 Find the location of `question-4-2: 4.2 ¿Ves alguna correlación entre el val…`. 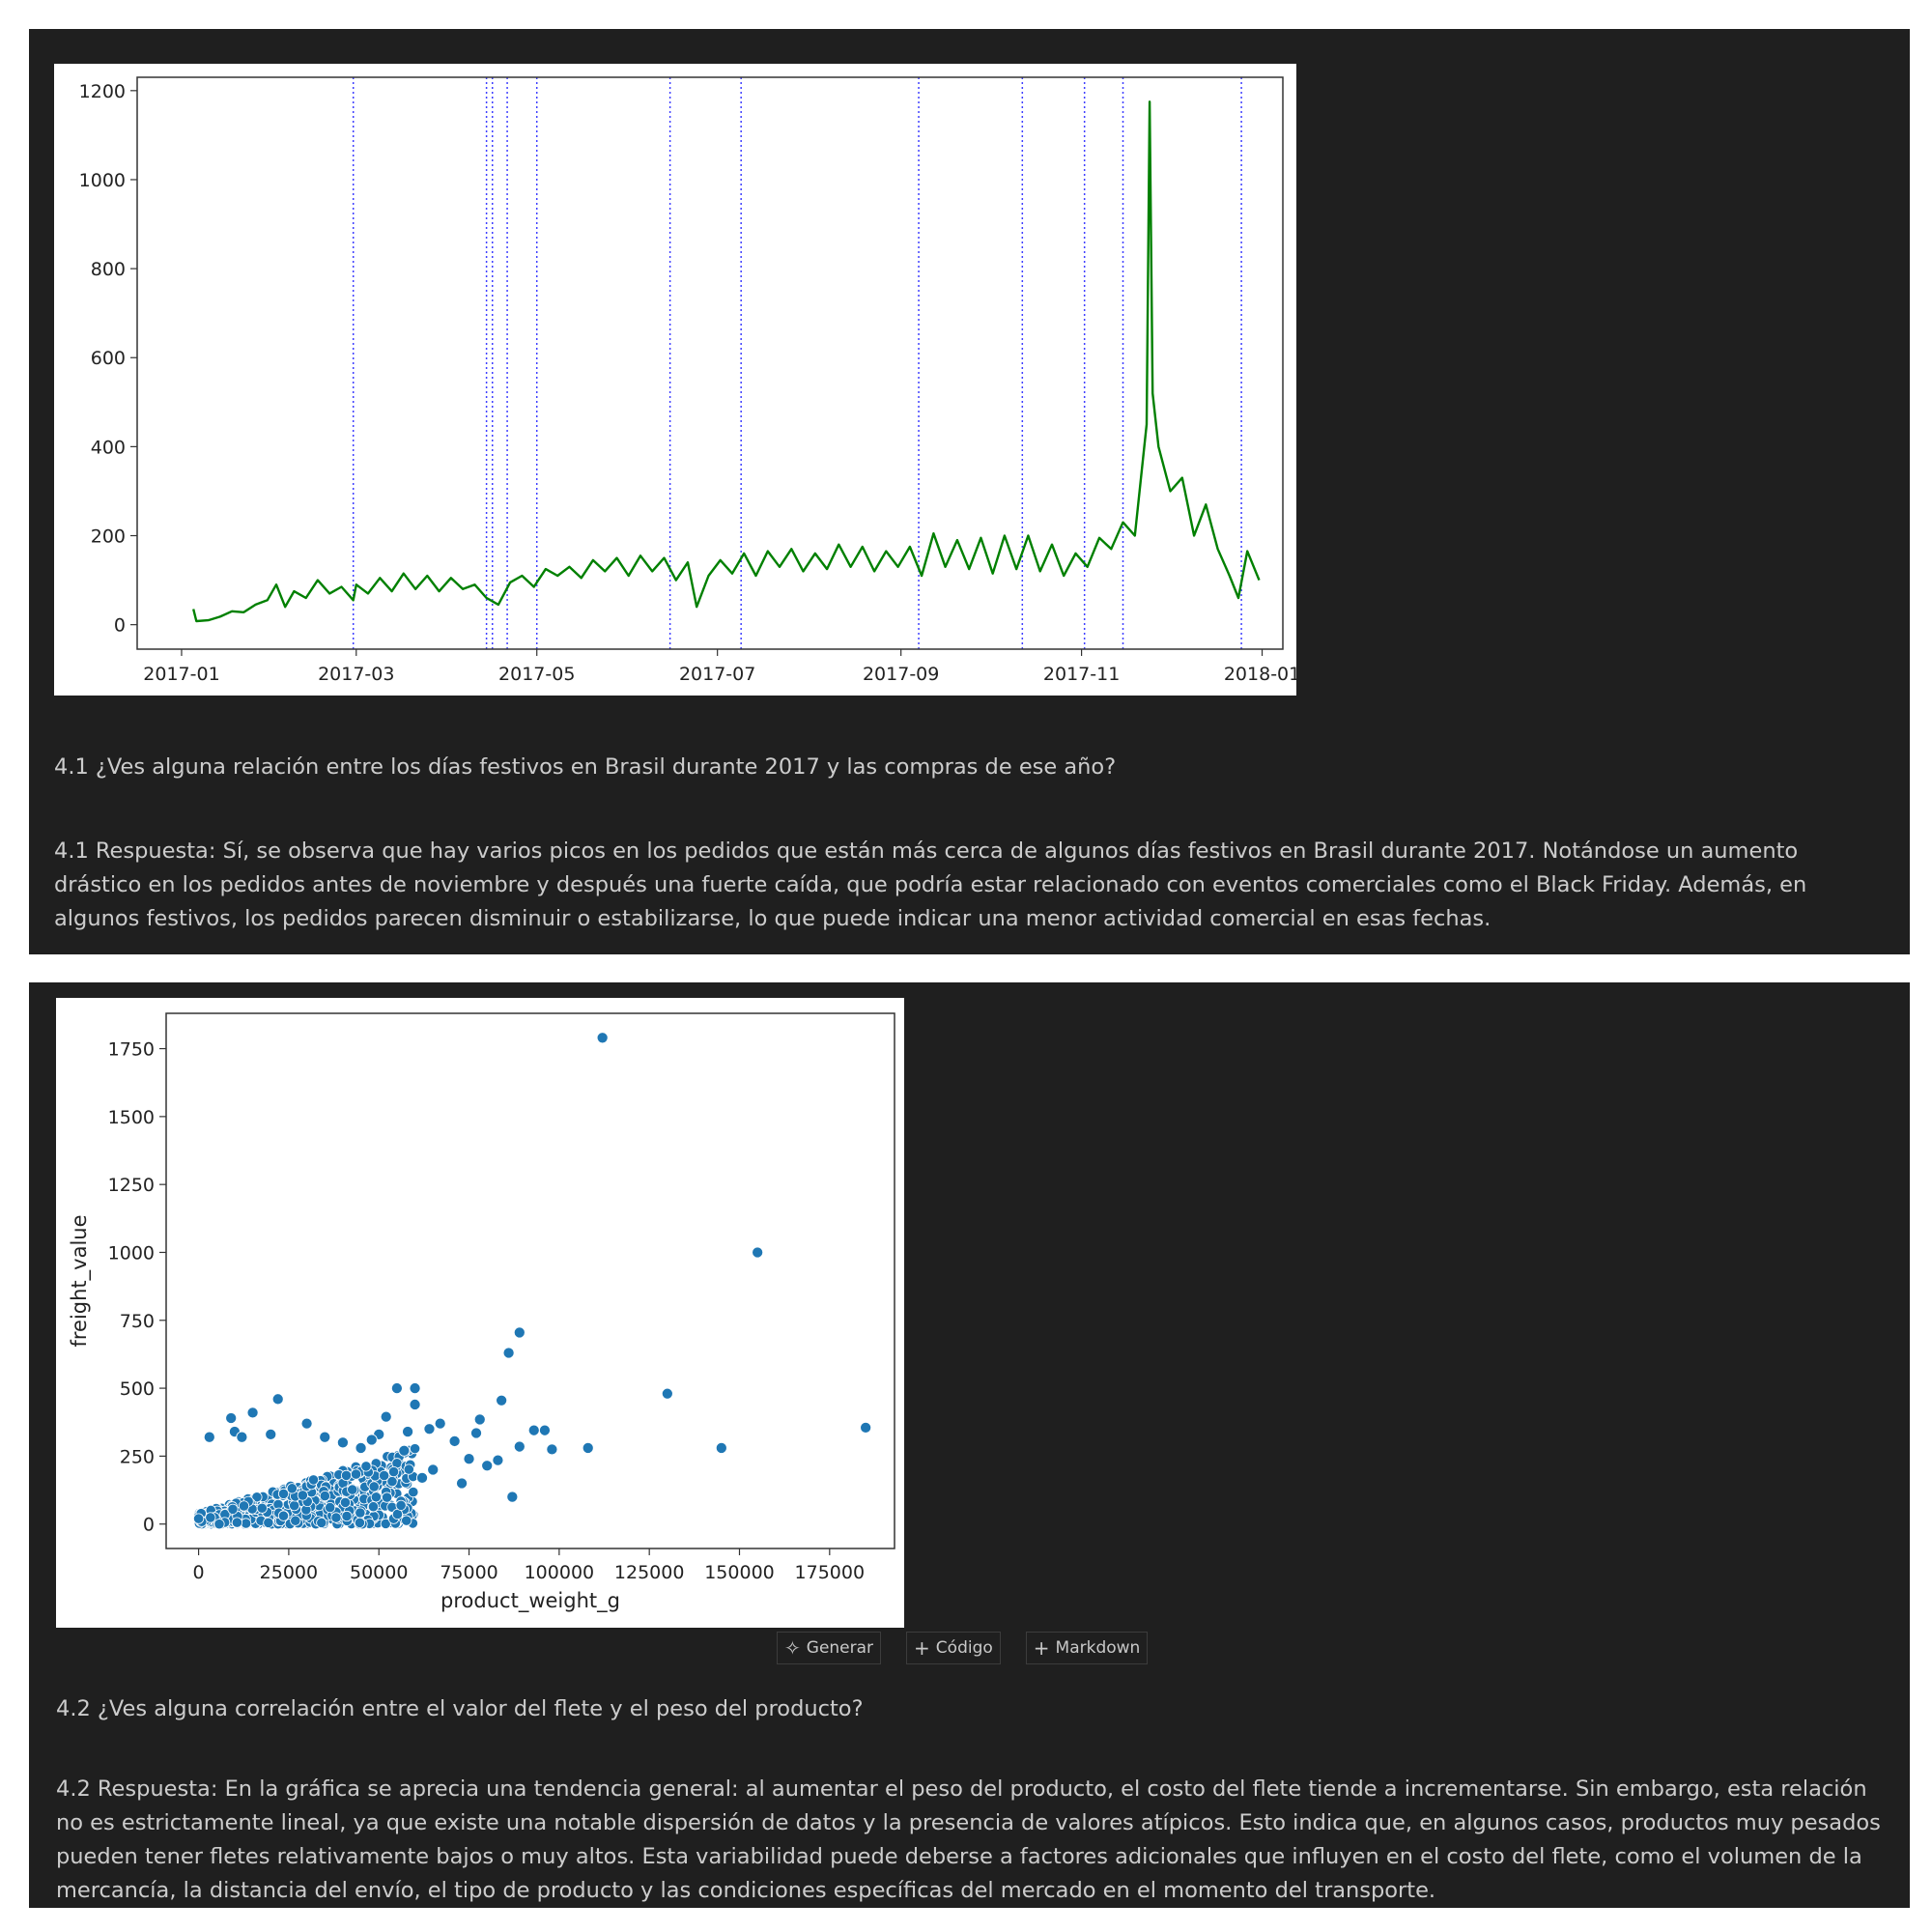

question-4-2: 4.2 ¿Ves alguna correlación entre el val… is located at coordinates (460, 1708).